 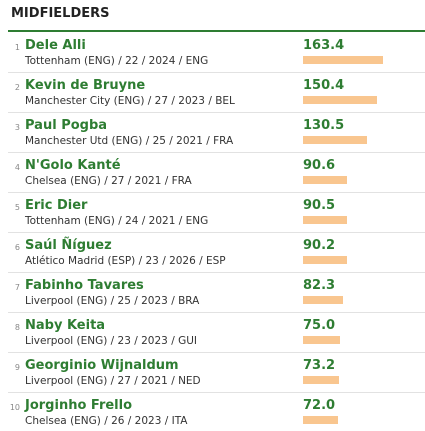 I want to click on value-label: 73.2, so click(x=319, y=365).